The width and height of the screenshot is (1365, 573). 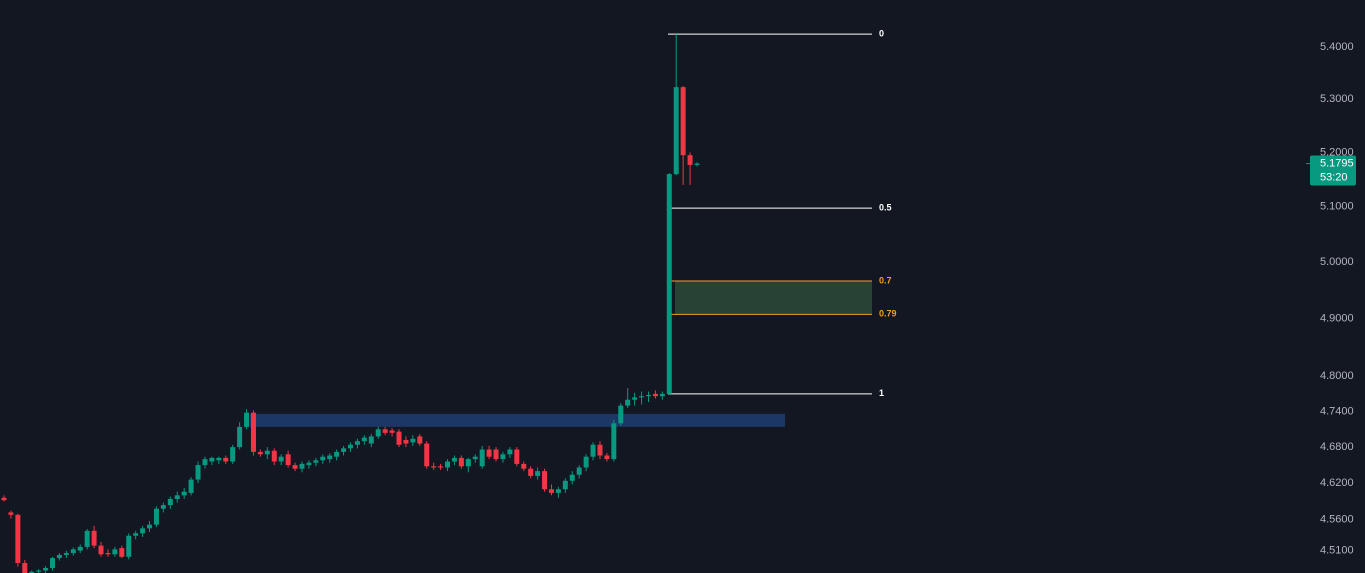 What do you see at coordinates (1337, 483) in the screenshot?
I see `y-tick-label: 4.6200` at bounding box center [1337, 483].